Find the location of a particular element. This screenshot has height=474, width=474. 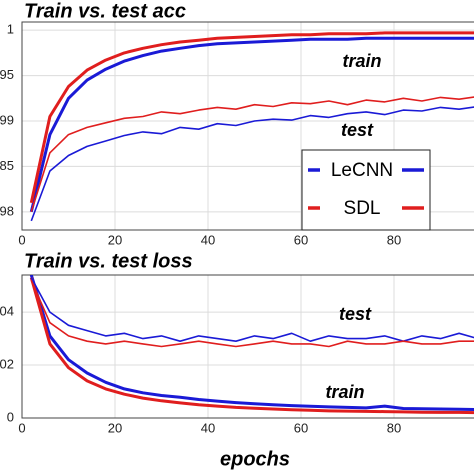

chart-title: Train vs. test loss is located at coordinates (108, 261).